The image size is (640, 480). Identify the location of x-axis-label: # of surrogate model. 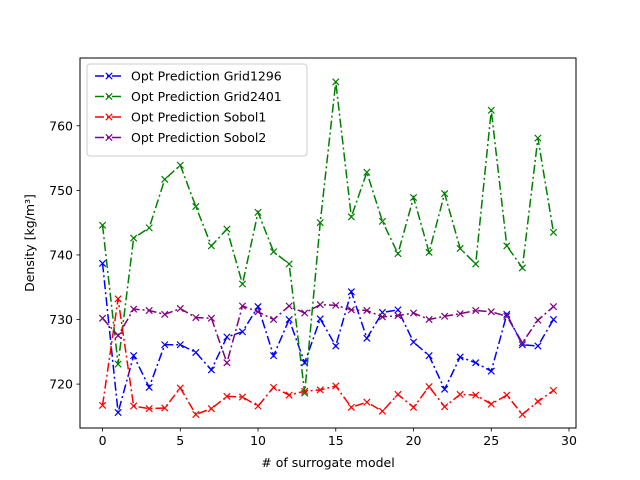
(327, 462).